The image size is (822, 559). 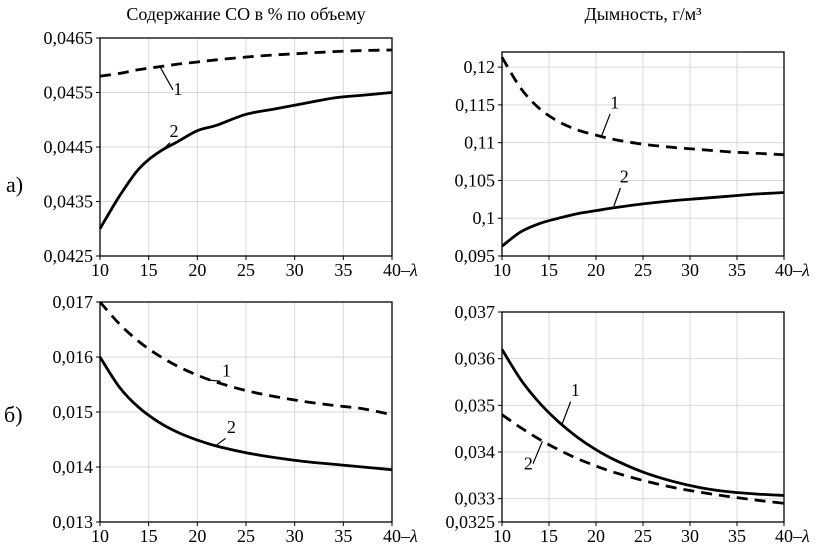 What do you see at coordinates (480, 67) in the screenshot?
I see `y-tick-label: 0,12` at bounding box center [480, 67].